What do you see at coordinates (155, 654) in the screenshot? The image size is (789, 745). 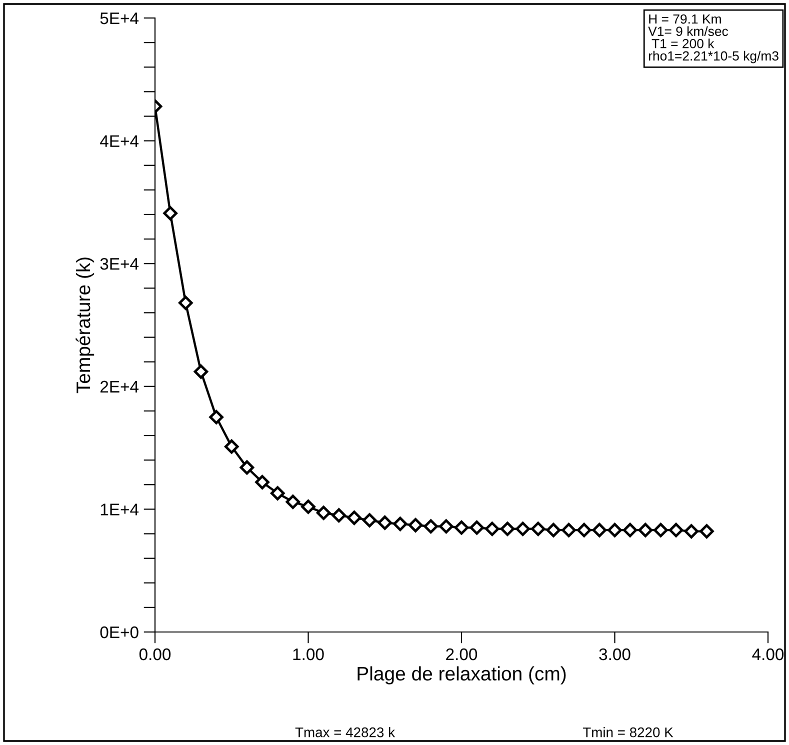 I see `x-tick-label: 0.00` at bounding box center [155, 654].